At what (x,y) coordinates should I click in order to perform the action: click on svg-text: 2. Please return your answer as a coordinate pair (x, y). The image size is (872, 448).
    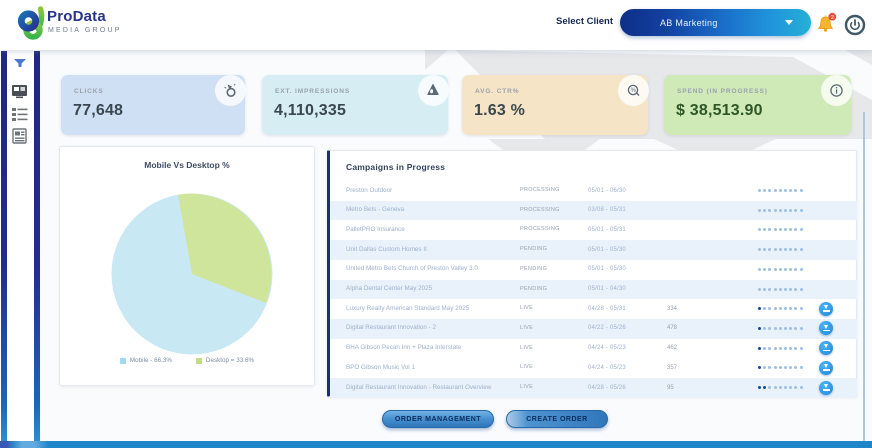
    Looking at the image, I should click on (832, 17).